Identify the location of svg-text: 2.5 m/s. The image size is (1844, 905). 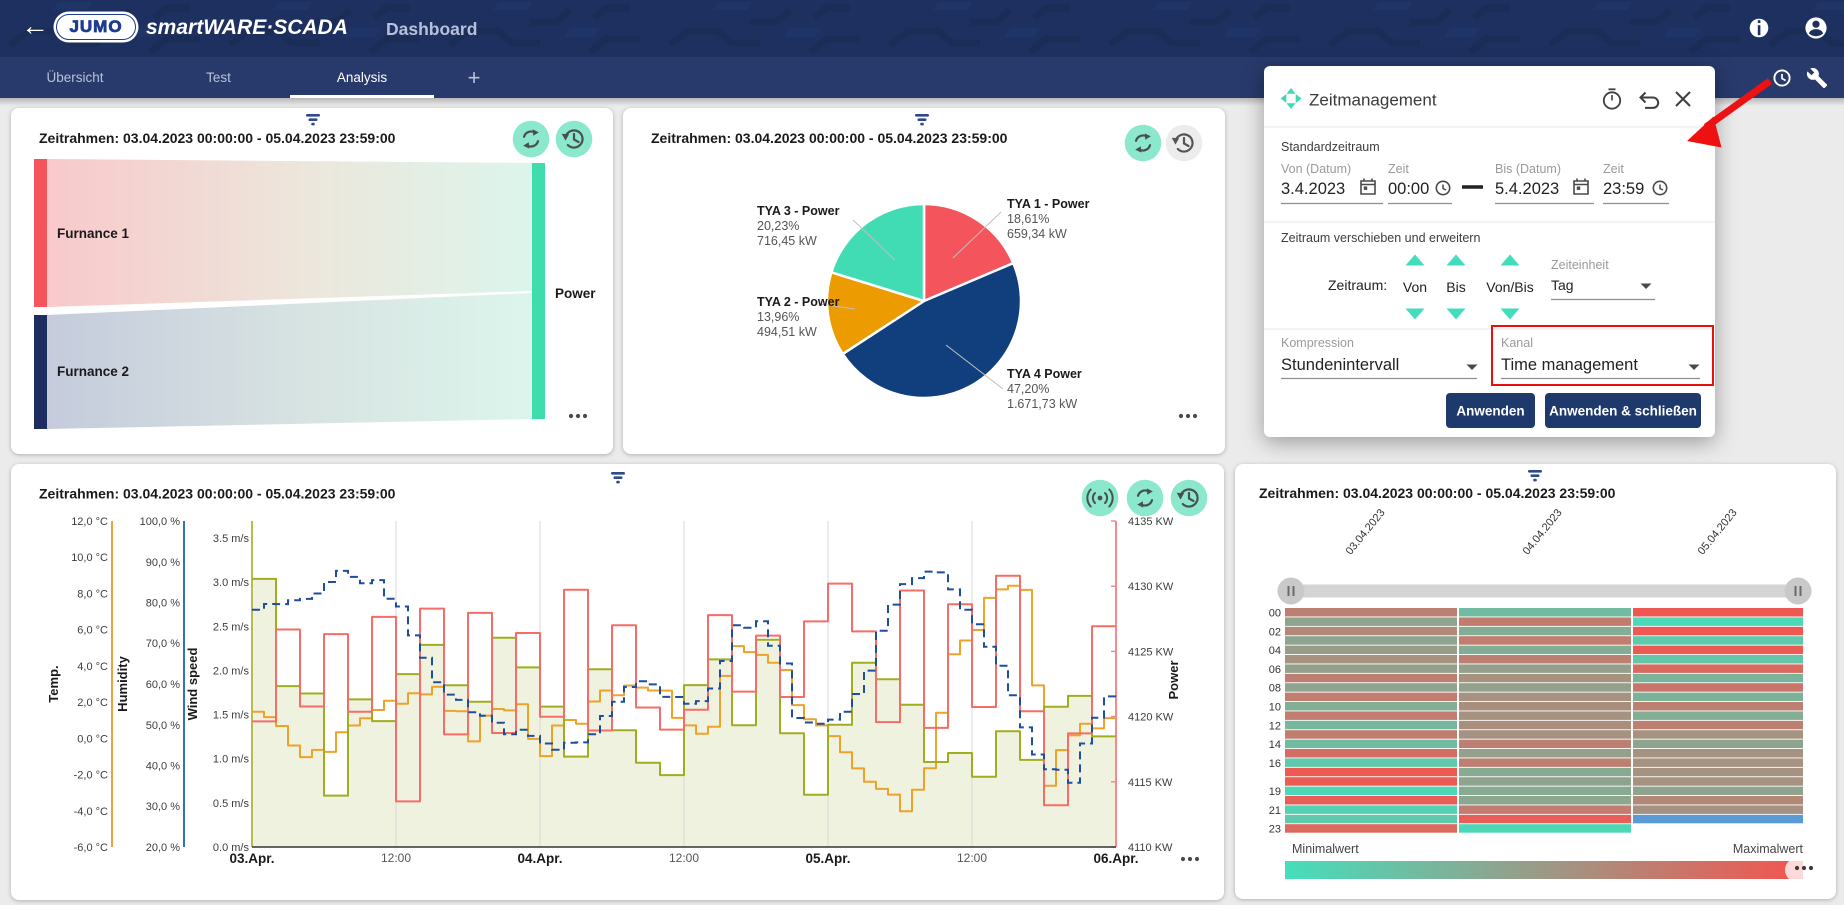
(231, 627).